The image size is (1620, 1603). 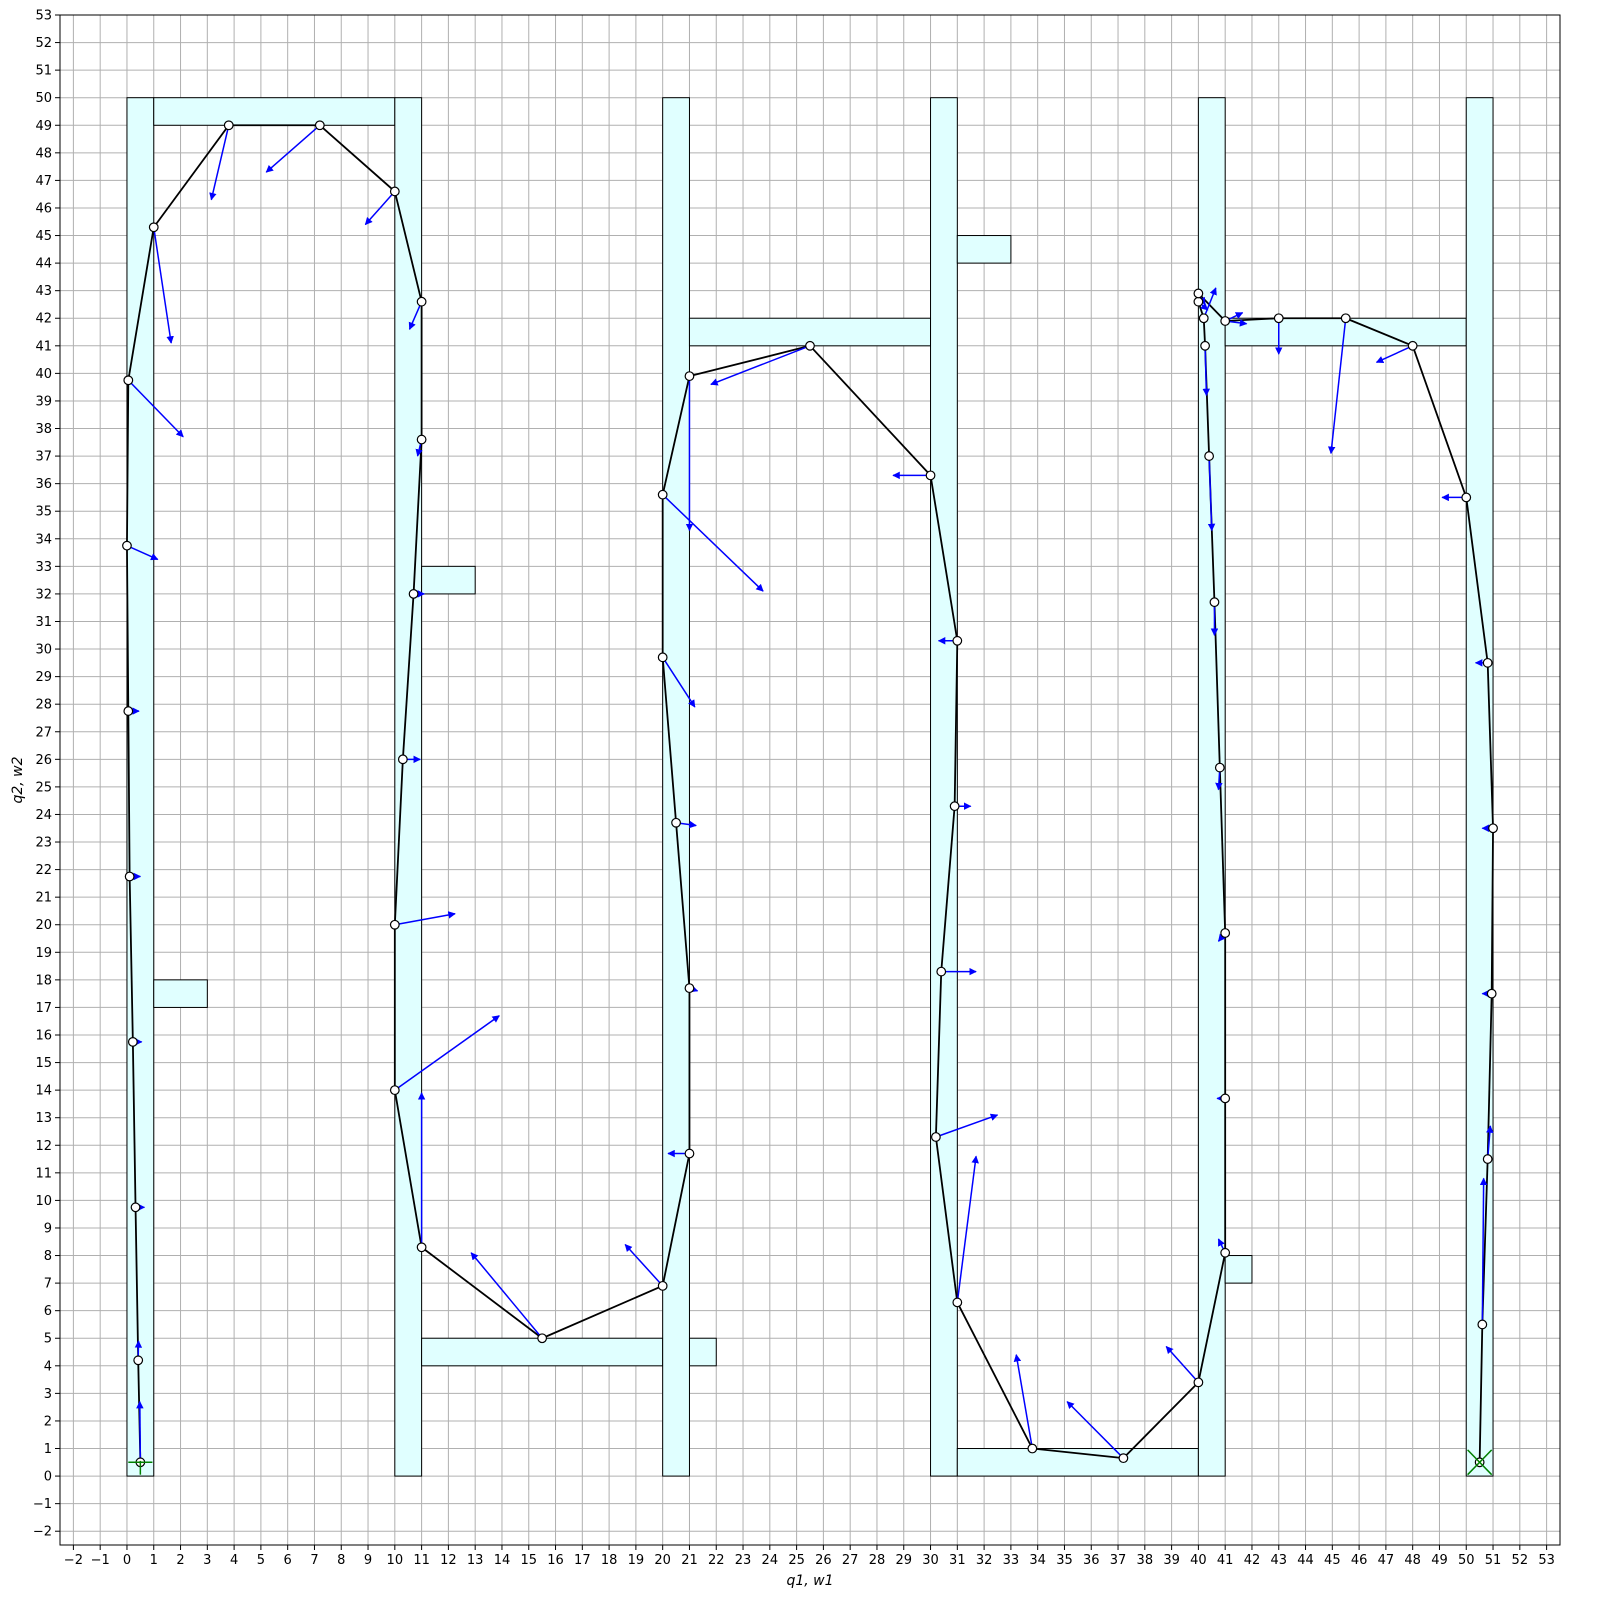 I want to click on start-goal-markers, so click(x=810, y=1462).